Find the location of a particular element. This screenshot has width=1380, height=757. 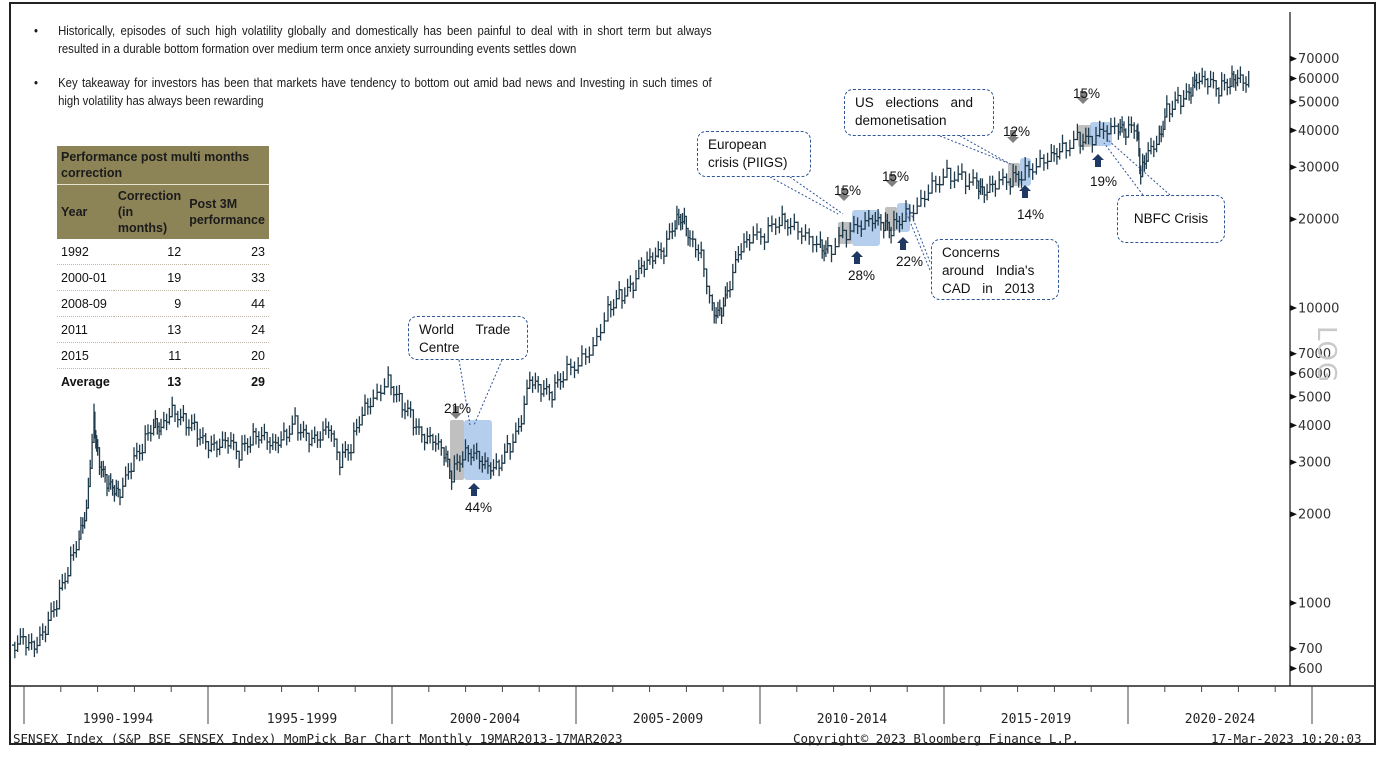

y-tick-label: 6000 is located at coordinates (1314, 374).